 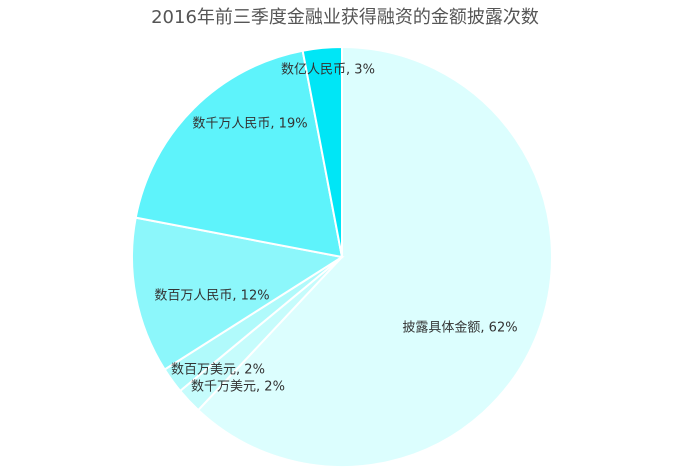 I want to click on slice-label: 数亿人民币, 3%, so click(x=328, y=70).